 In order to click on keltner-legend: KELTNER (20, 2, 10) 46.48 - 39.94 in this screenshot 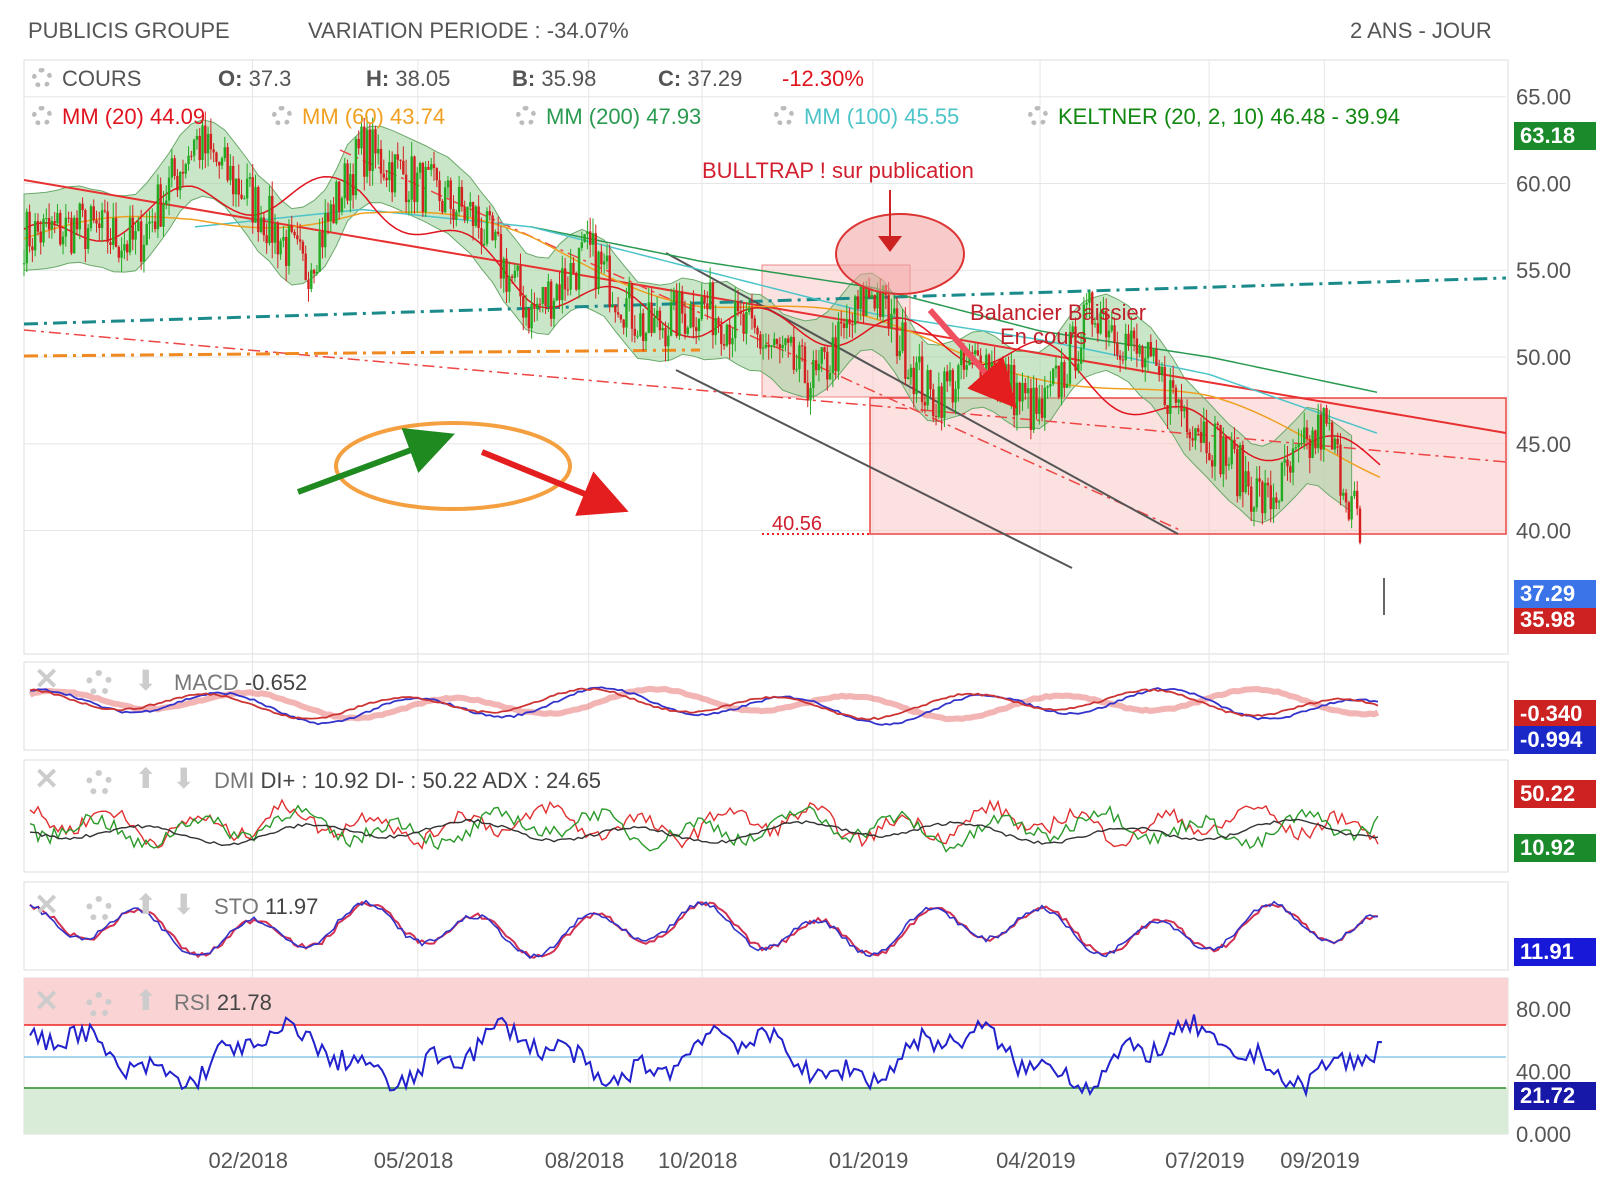, I will do `click(1214, 117)`.